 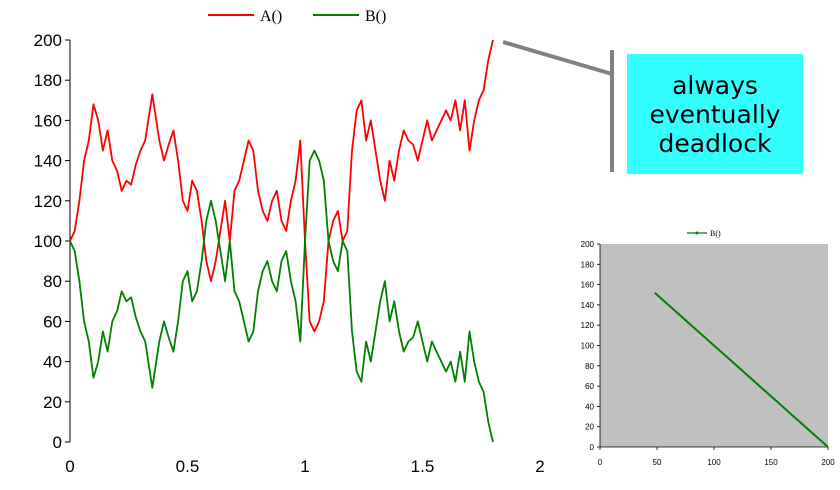 What do you see at coordinates (588, 305) in the screenshot?
I see `inset-y-tick-label: 140` at bounding box center [588, 305].